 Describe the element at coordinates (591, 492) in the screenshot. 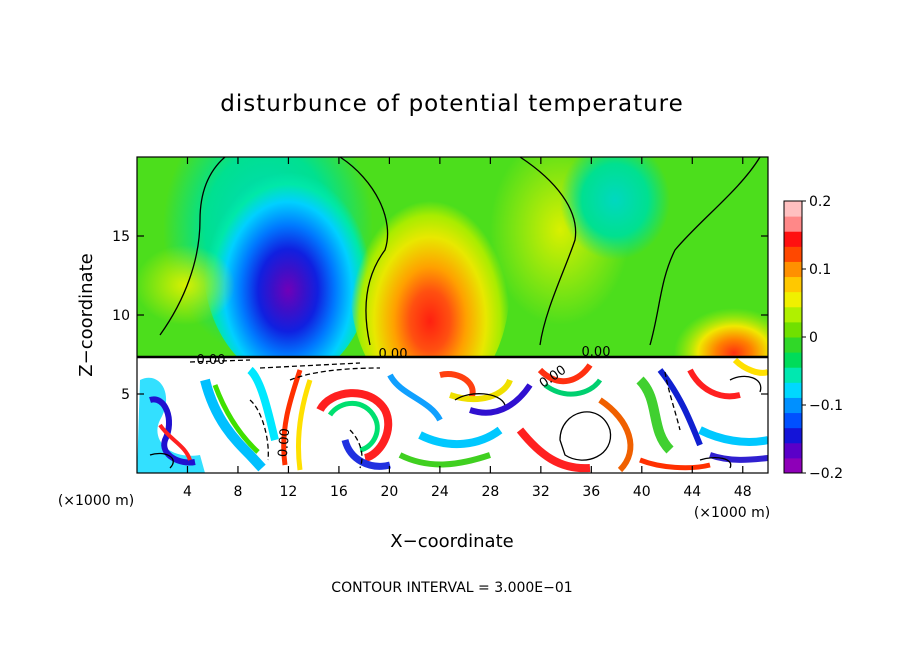

I see `x-tick-label: 36` at that location.